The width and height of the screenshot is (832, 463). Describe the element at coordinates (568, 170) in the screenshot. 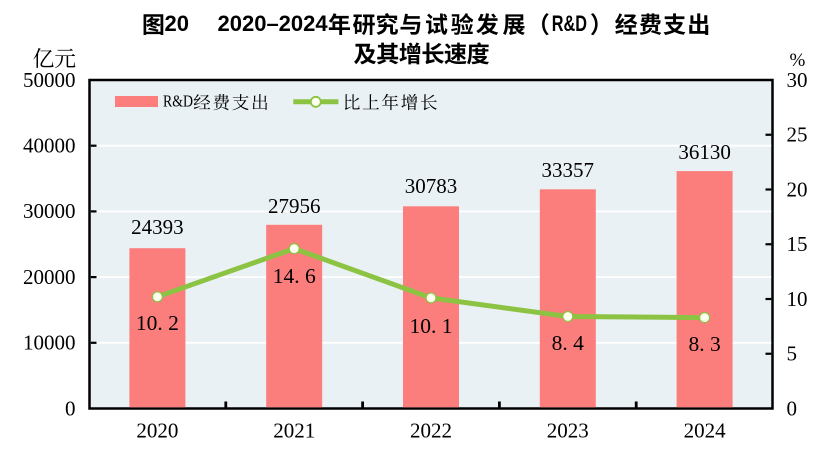

I see `svg-text: 33357` at that location.